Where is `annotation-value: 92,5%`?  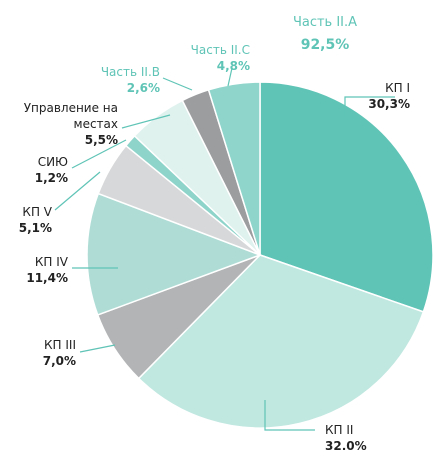
annotation-value: 92,5% is located at coordinates (325, 45).